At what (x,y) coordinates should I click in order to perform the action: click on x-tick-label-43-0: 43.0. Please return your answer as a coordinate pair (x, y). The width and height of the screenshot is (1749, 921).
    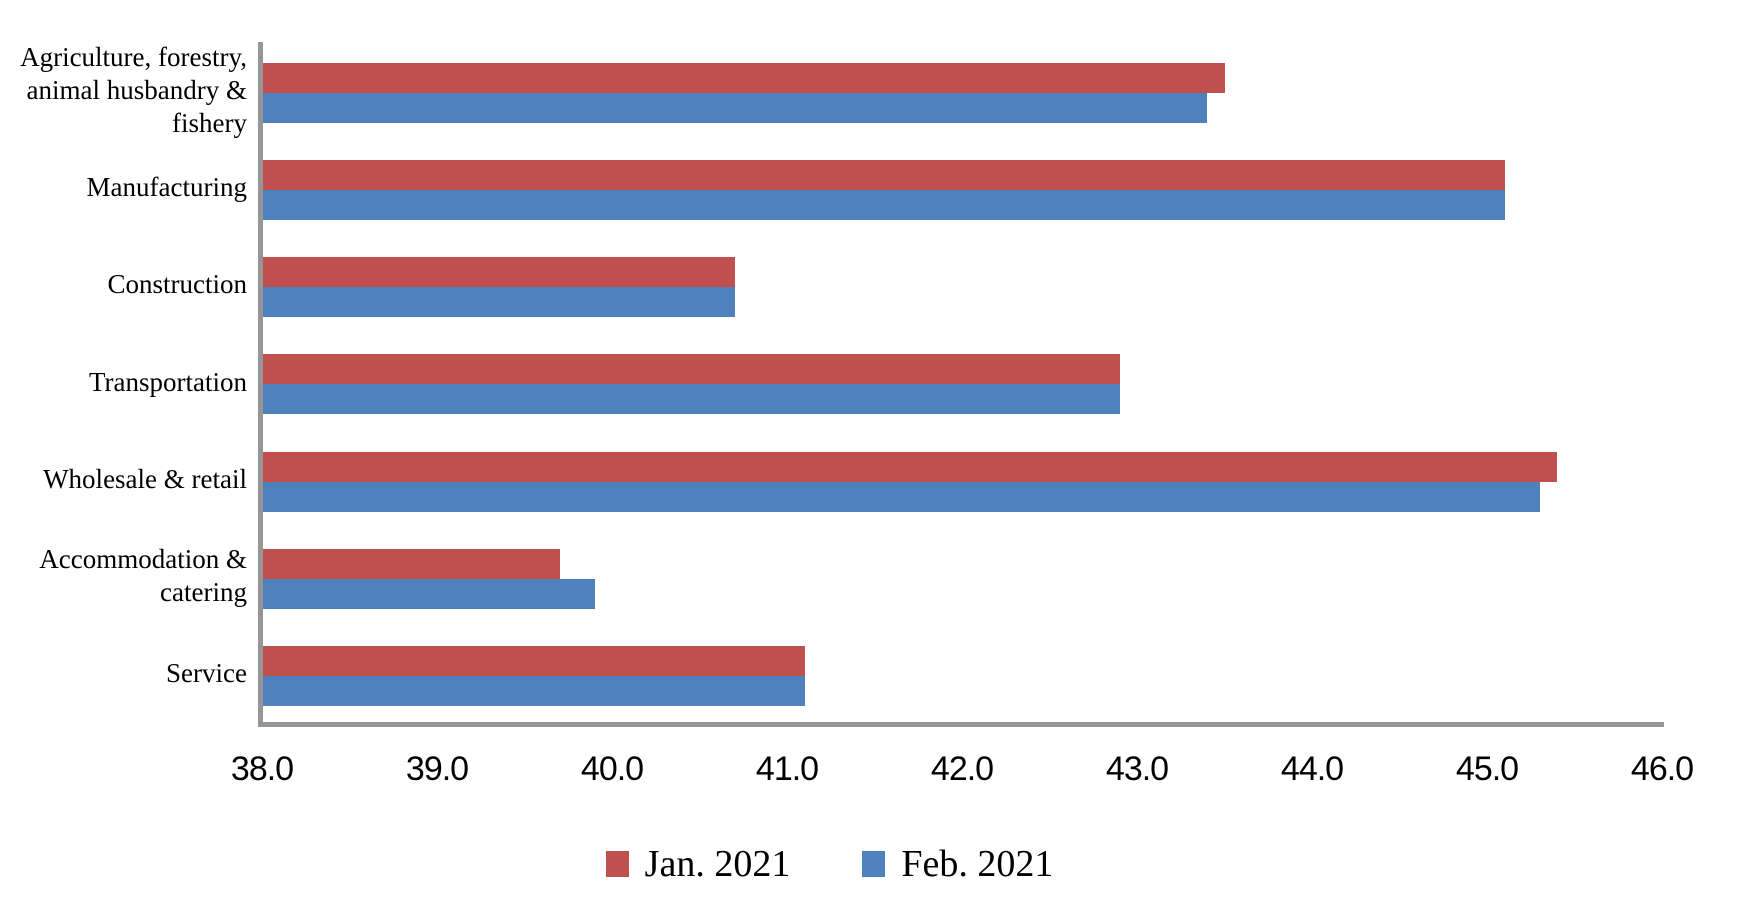
    Looking at the image, I should click on (1137, 769).